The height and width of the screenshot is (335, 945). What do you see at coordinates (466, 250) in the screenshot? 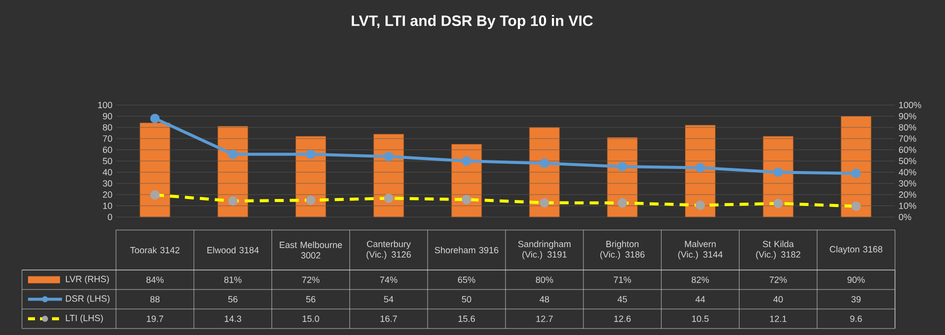
I see `x-tick-label: Shoreham 3916` at bounding box center [466, 250].